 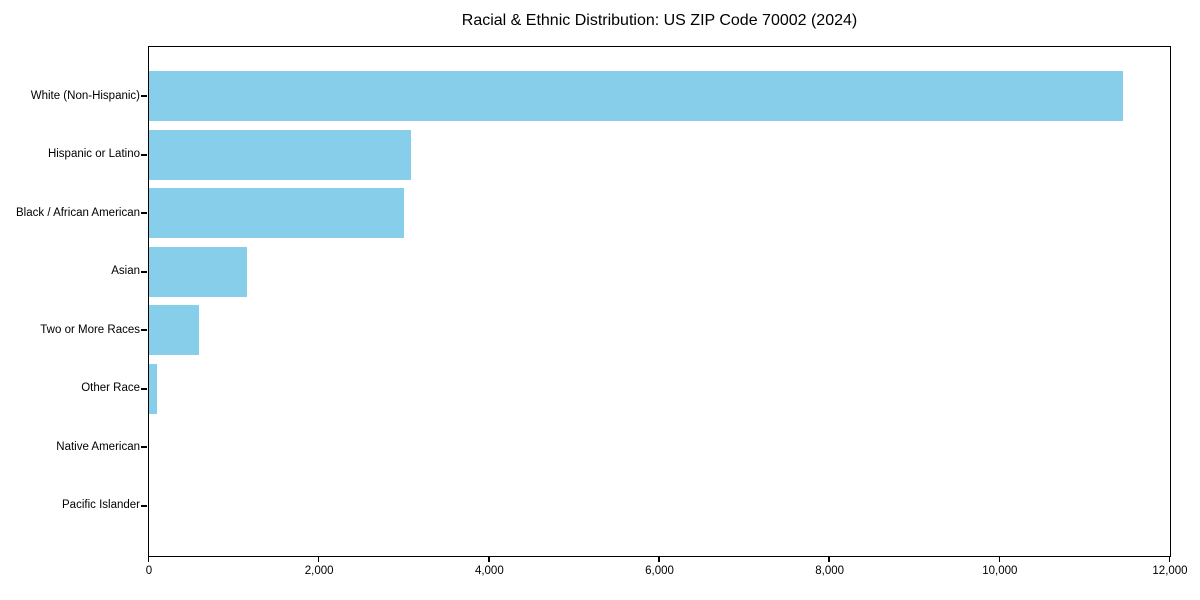 What do you see at coordinates (125, 271) in the screenshot?
I see `y-tick-label: Asian` at bounding box center [125, 271].